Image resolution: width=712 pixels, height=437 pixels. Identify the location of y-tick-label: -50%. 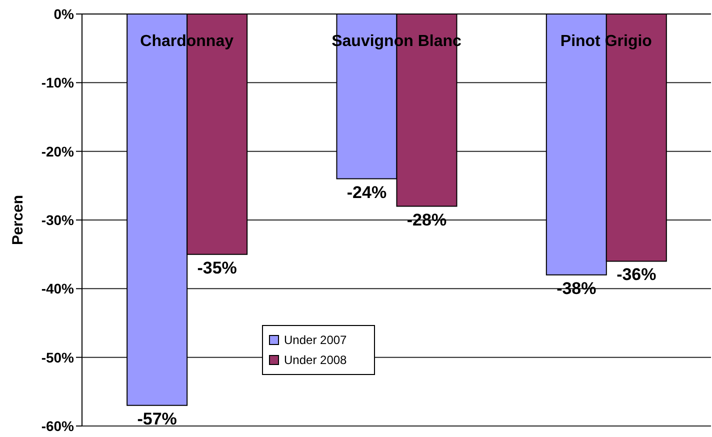
(58, 357).